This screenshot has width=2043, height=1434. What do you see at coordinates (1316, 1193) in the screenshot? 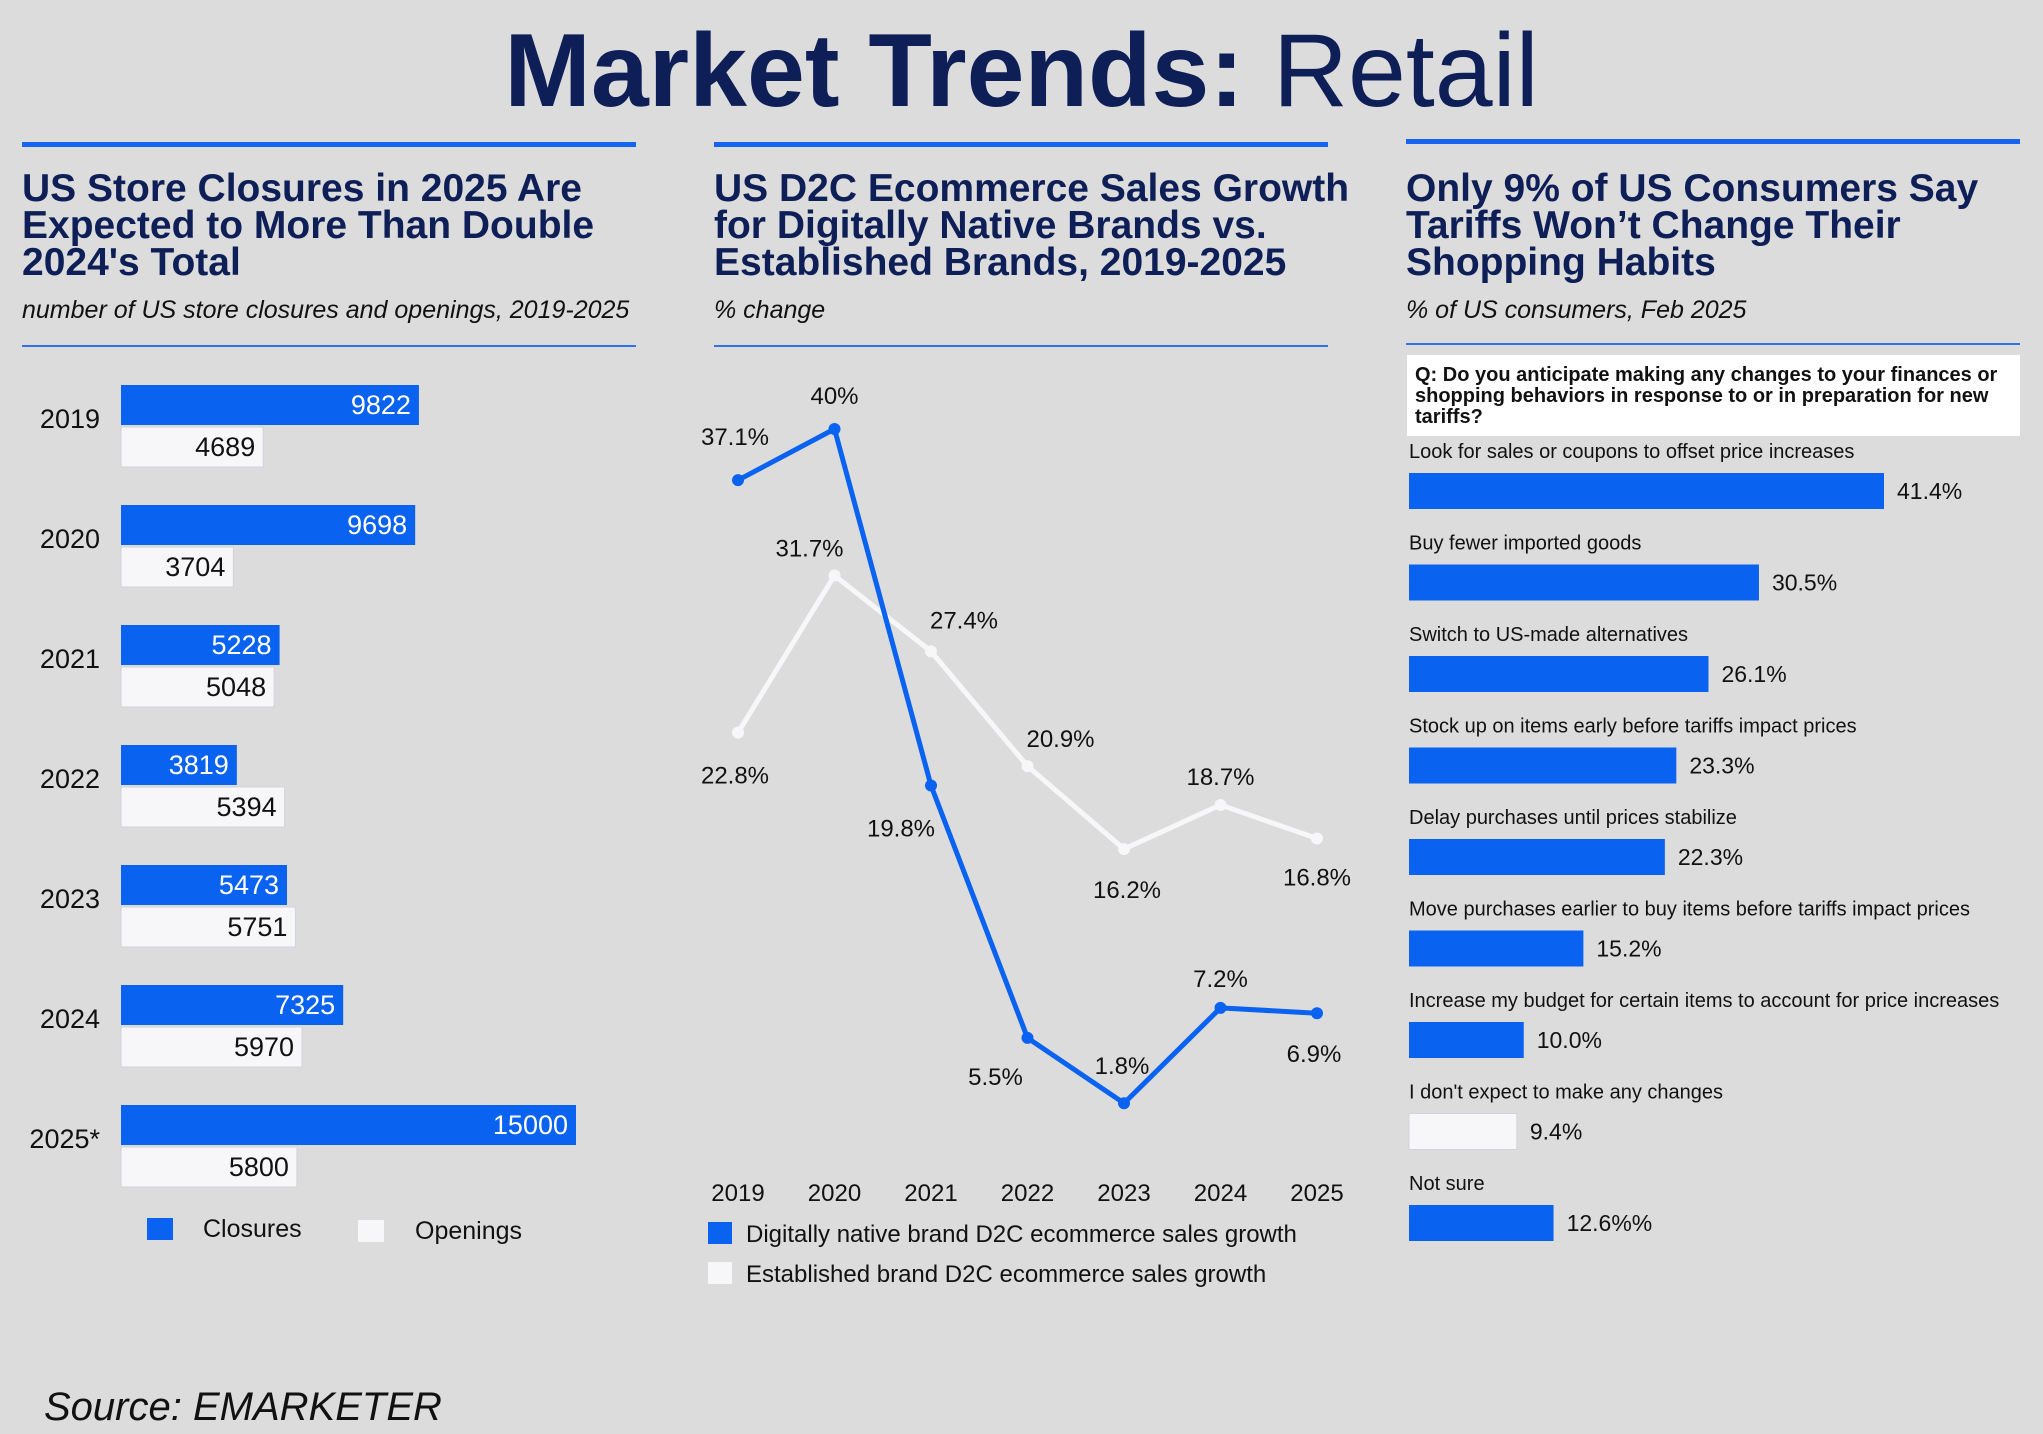
I see `x-tick-label: 2025` at bounding box center [1316, 1193].